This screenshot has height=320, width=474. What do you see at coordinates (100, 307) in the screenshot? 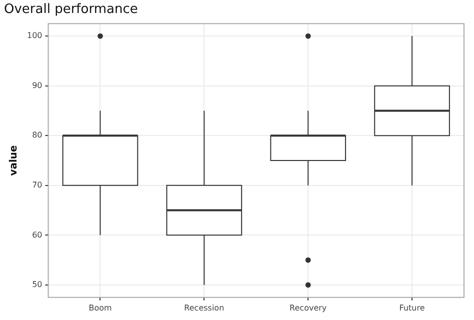
I see `x-tick-label: Boom` at bounding box center [100, 307].